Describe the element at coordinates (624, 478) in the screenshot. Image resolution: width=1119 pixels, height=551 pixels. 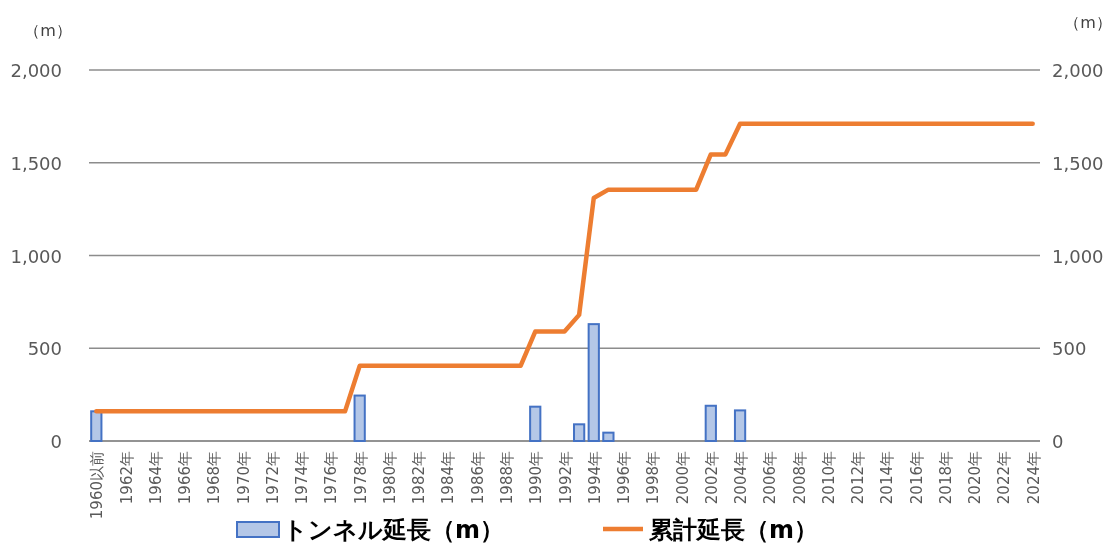
I see `x-tick-label: 1996年` at that location.